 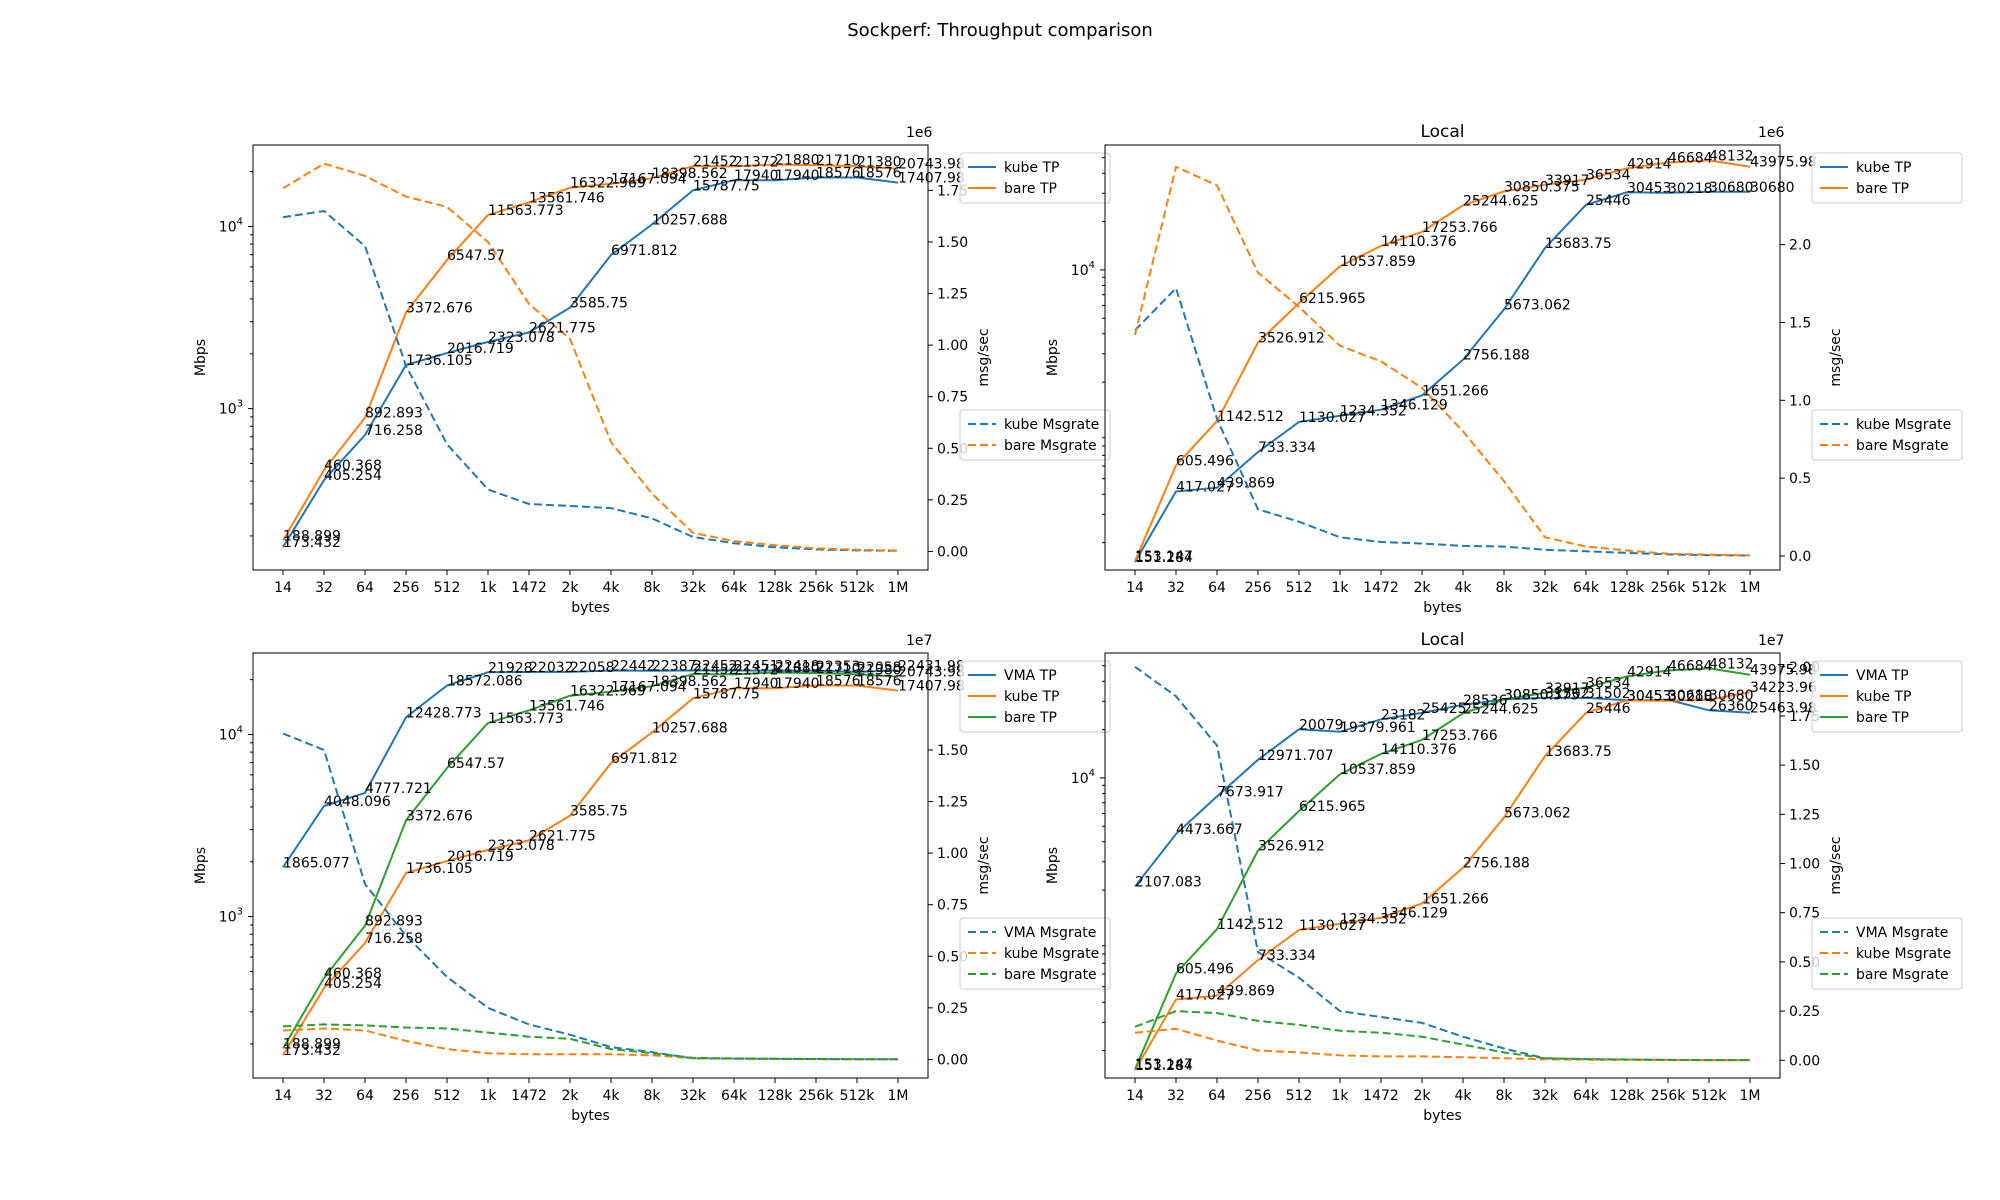 What do you see at coordinates (1030, 676) in the screenshot?
I see `legend-label: VMA TP` at bounding box center [1030, 676].